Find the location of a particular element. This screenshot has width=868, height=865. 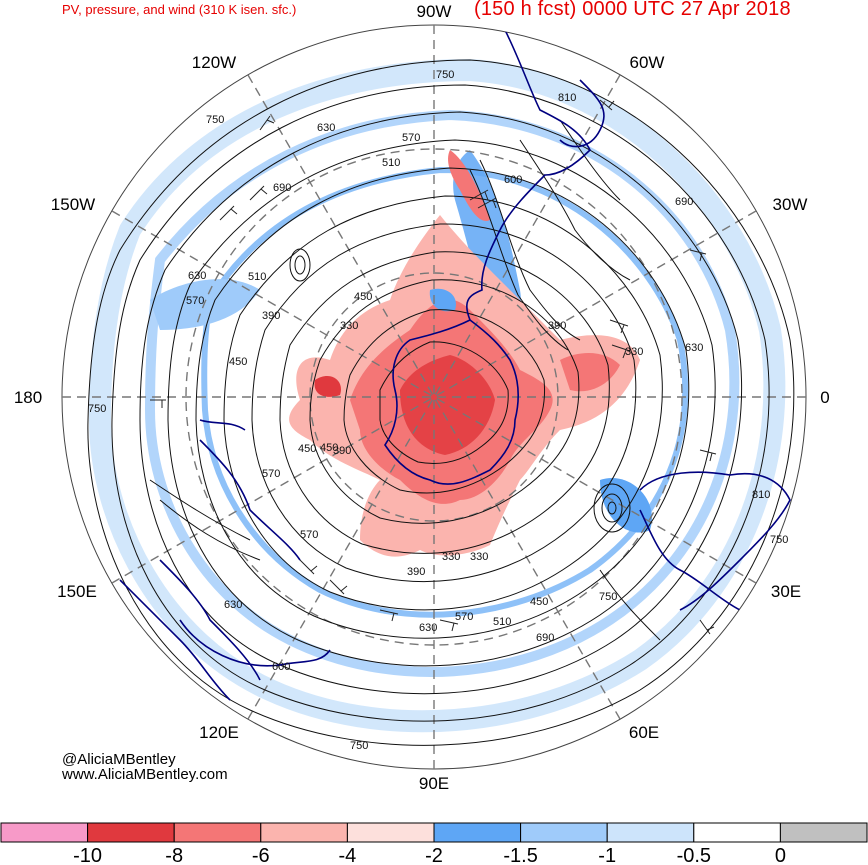

credit-handle: @AliciaMBentley is located at coordinates (119, 759).